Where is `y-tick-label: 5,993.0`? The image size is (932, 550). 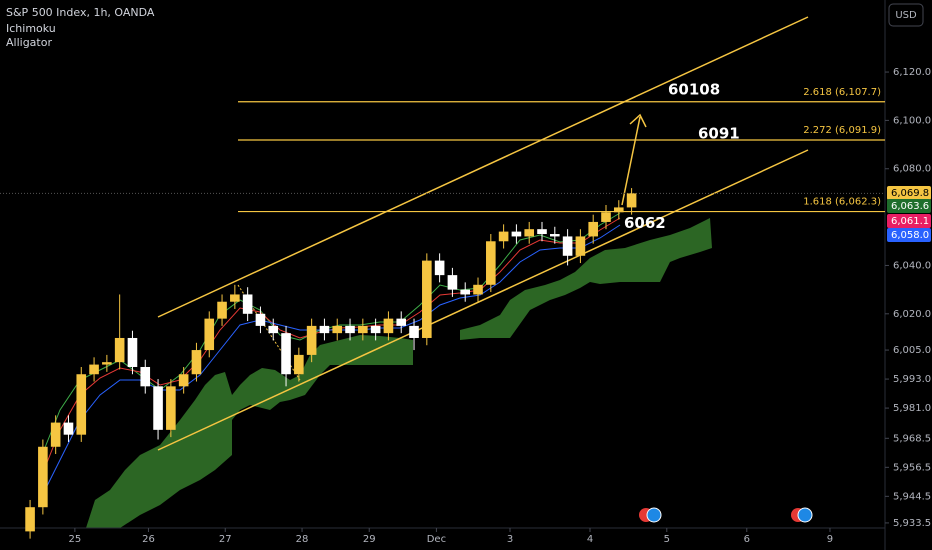 y-tick-label: 5,993.0 is located at coordinates (912, 379).